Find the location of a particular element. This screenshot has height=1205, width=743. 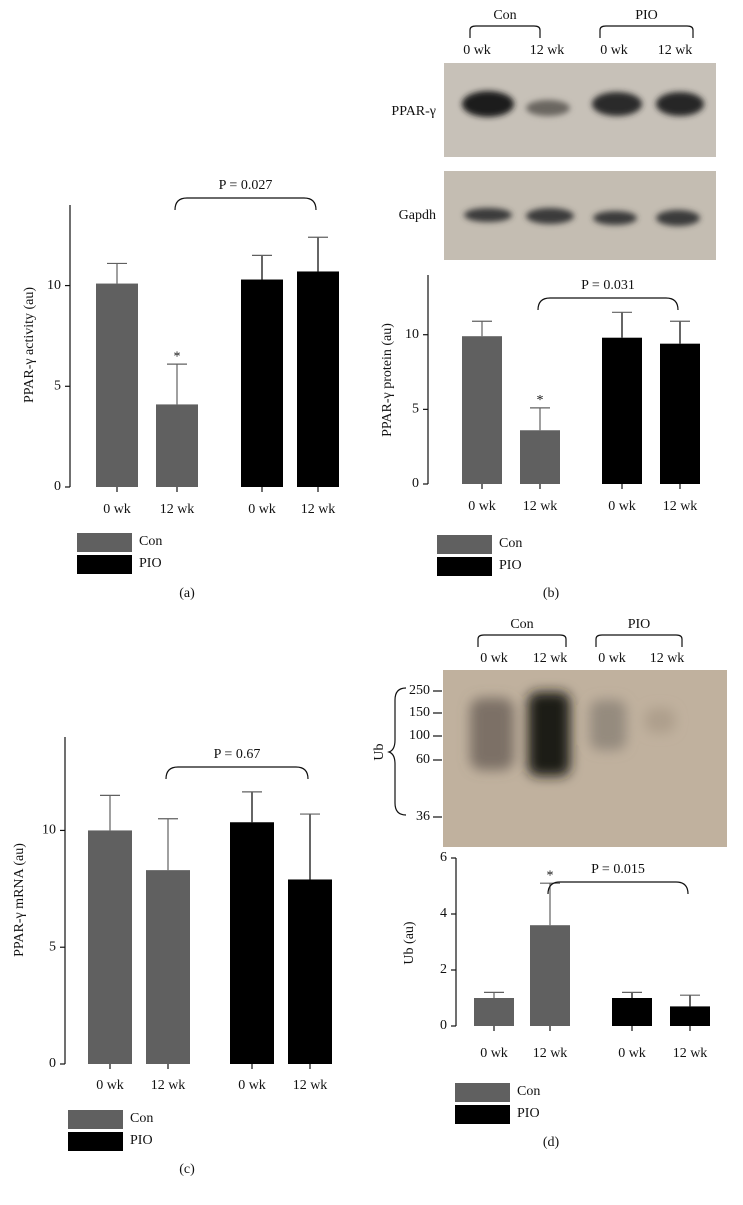

y-tick-label: 4 is located at coordinates (443, 913).